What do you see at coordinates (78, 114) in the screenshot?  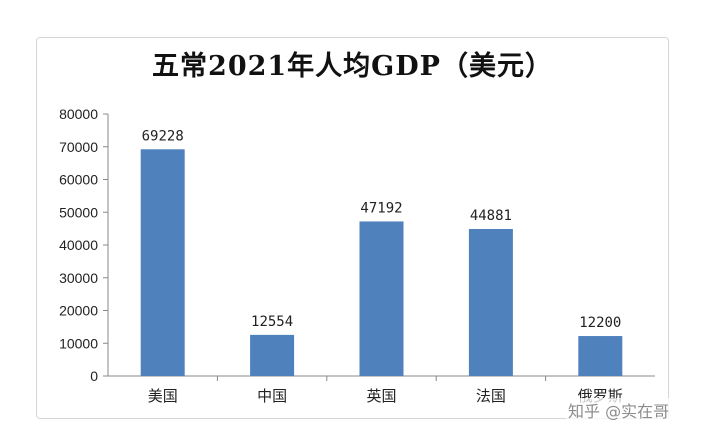 I see `y-tick-label: 80000` at bounding box center [78, 114].